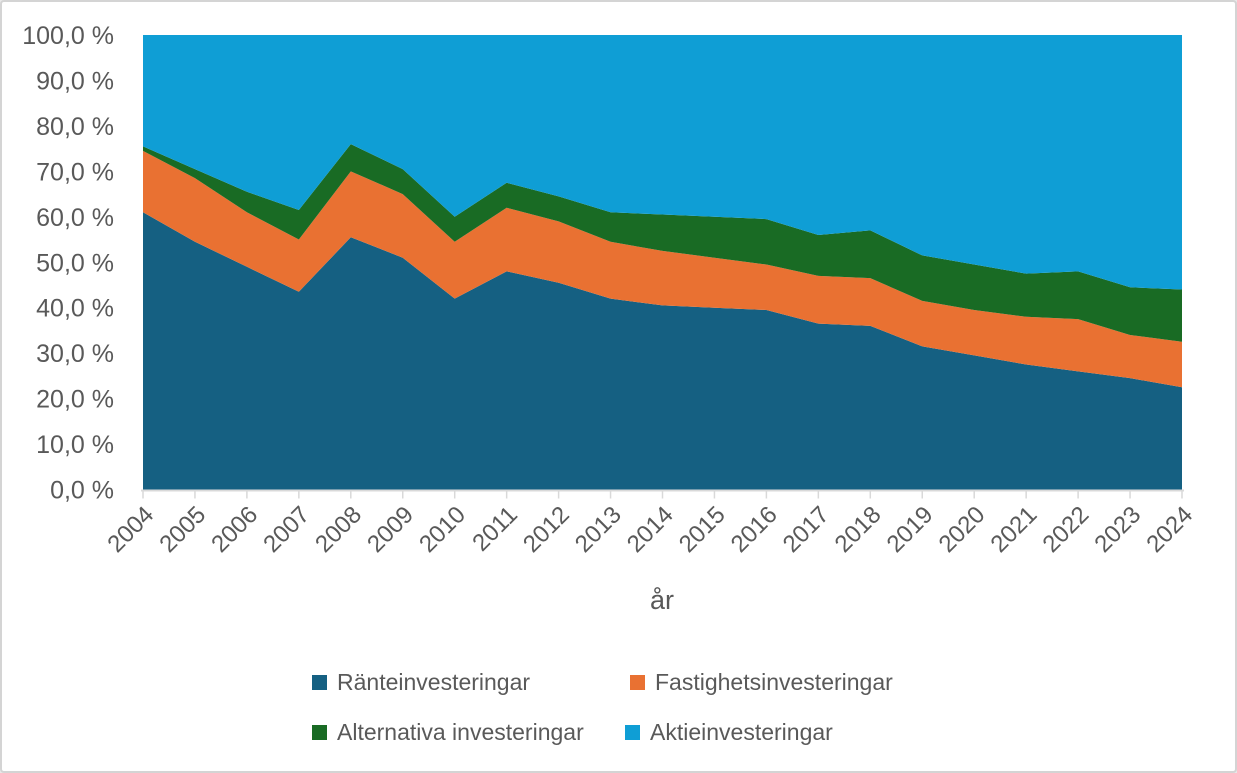 The width and height of the screenshot is (1237, 773). I want to click on legend-item-alternativa-investeringar: Alternativa investeringar, so click(448, 731).